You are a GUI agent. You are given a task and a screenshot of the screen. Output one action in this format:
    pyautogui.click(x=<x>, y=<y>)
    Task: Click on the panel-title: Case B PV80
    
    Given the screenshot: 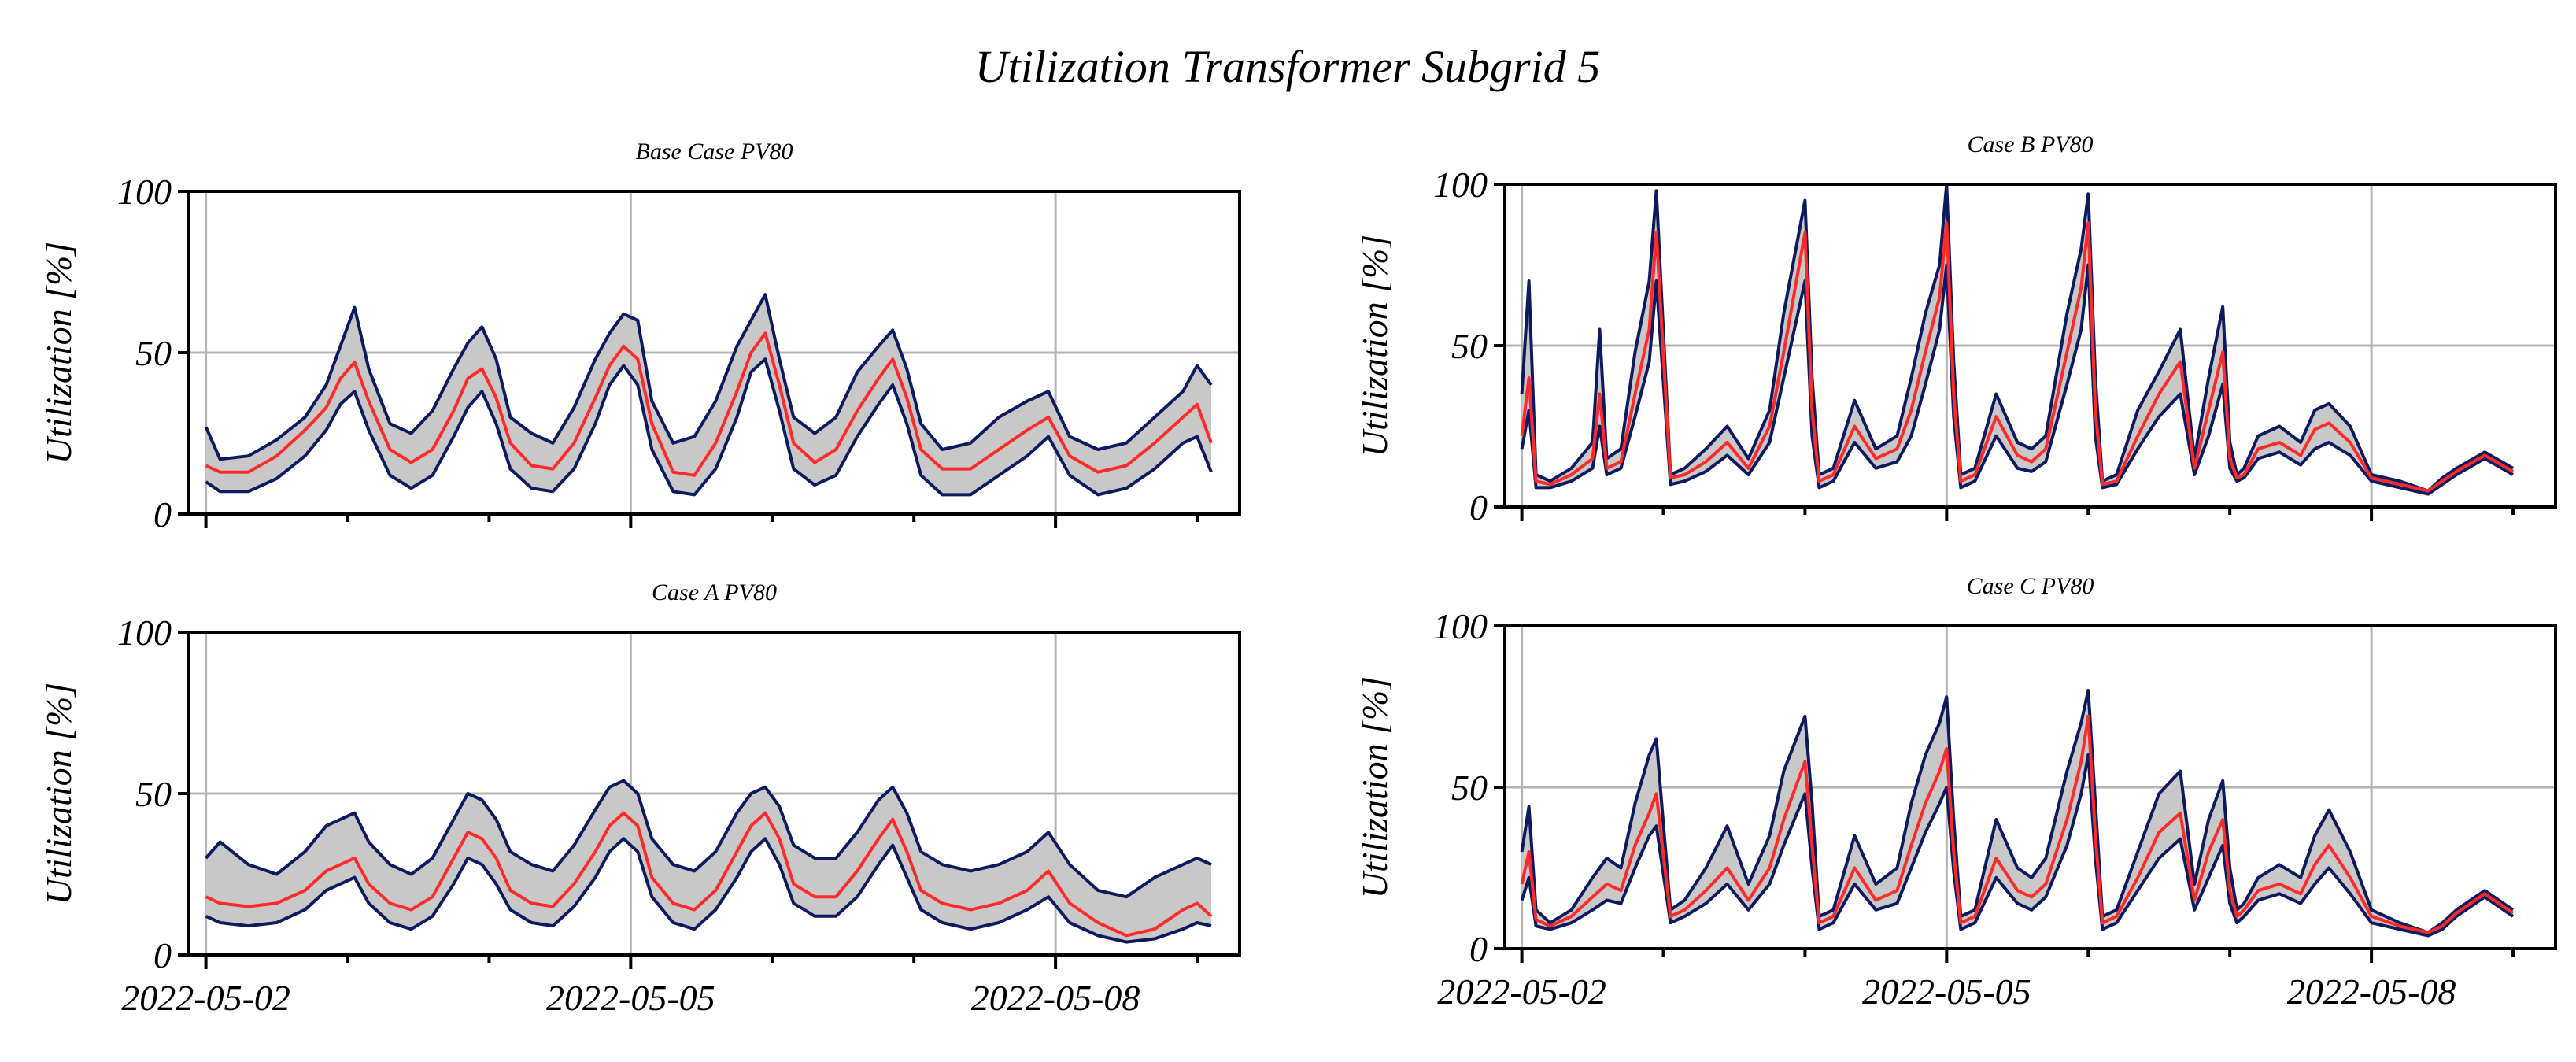 What is the action you would take?
    pyautogui.click(x=2031, y=144)
    